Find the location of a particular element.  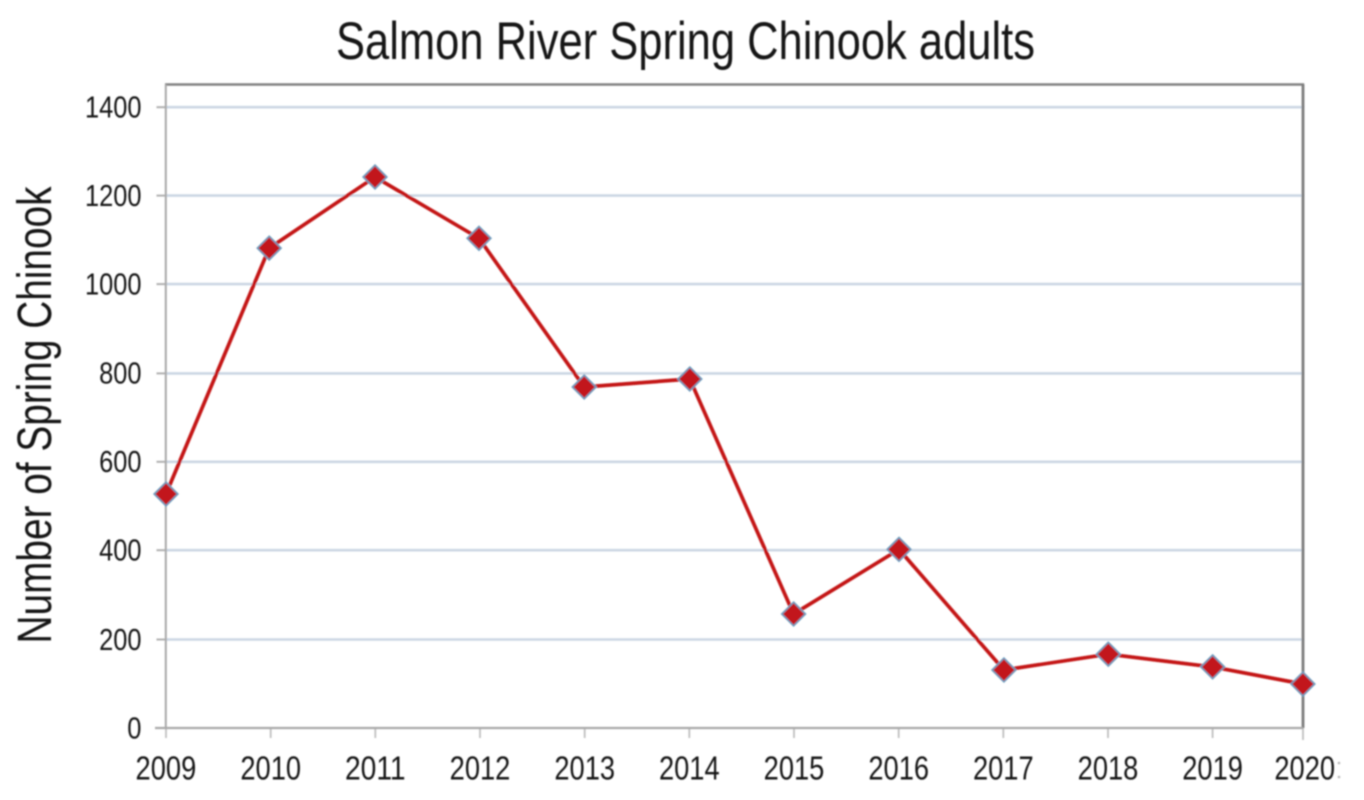

svg-text: Number of Spring Chinook is located at coordinates (35, 415).